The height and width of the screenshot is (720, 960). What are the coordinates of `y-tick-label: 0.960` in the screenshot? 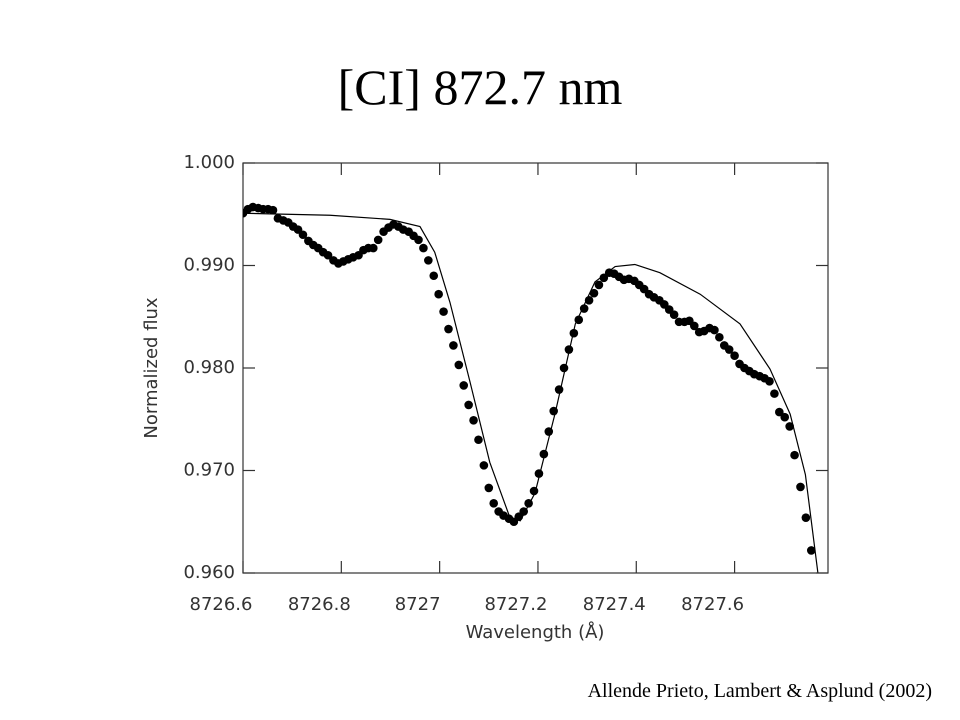 It's located at (209, 572).